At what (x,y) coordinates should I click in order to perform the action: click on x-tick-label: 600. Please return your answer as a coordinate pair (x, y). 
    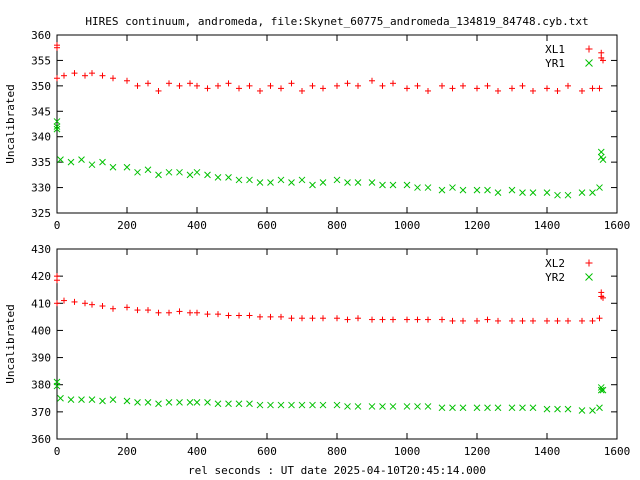
    Looking at the image, I should click on (267, 451).